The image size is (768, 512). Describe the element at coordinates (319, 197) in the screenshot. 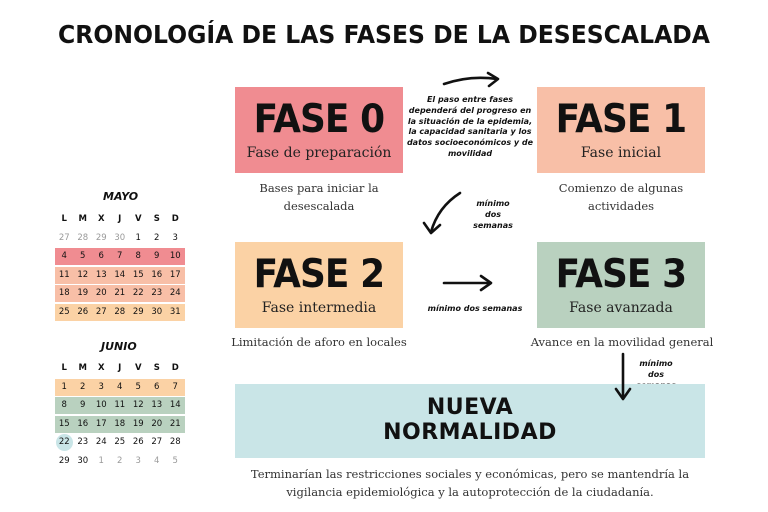

I see `fase-0-description: Bases para iniciar la desescalada` at that location.